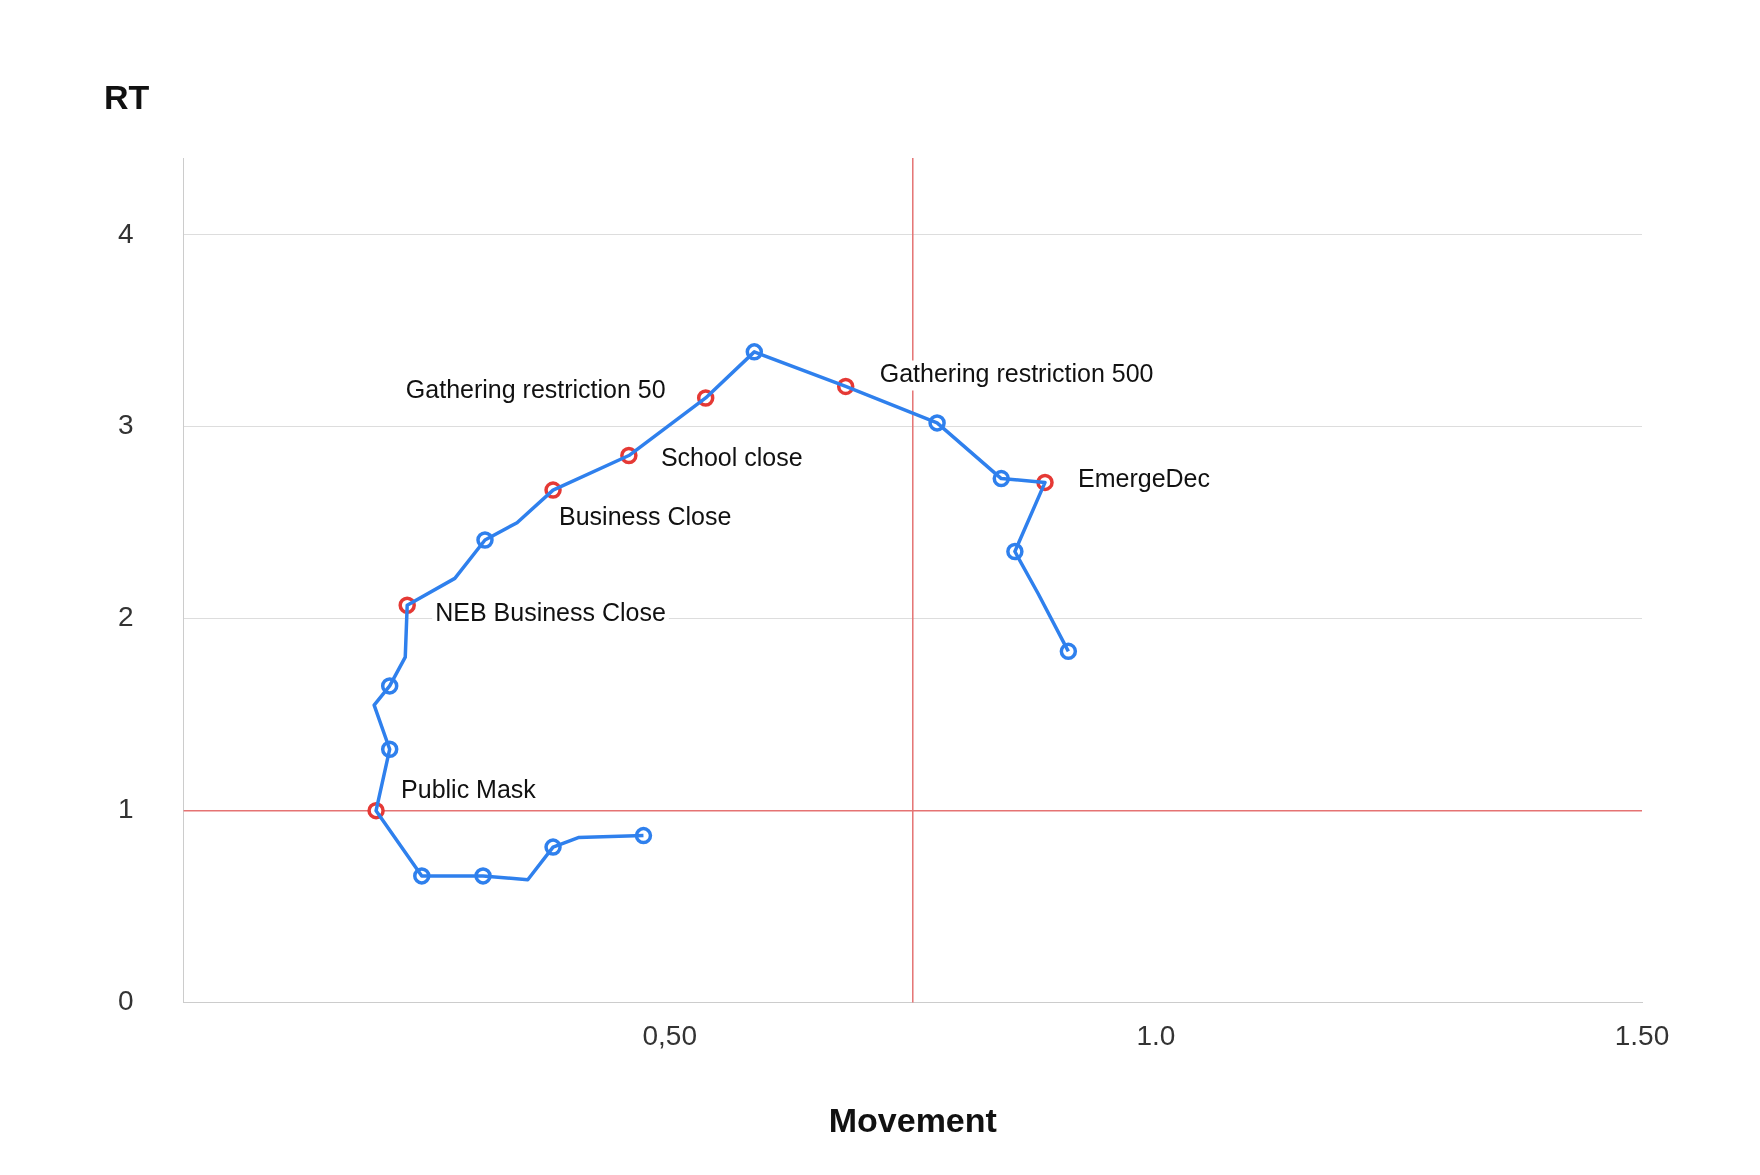 The width and height of the screenshot is (1760, 1175). Describe the element at coordinates (125, 809) in the screenshot. I see `y-tick-label: 1` at that location.